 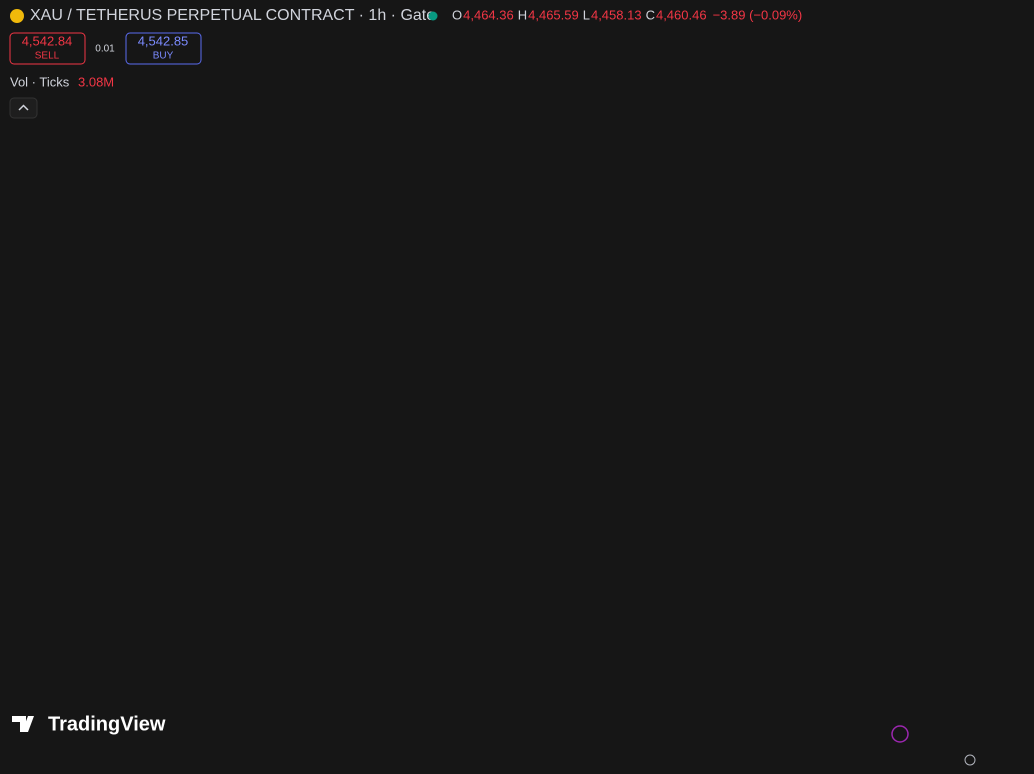 I want to click on brand-name: TradingView, so click(x=107, y=724).